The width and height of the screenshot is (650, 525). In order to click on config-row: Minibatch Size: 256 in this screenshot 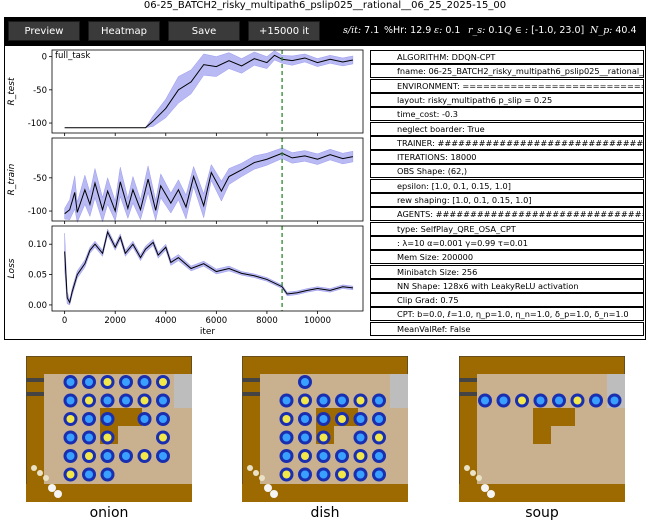, I will do `click(507, 271)`.